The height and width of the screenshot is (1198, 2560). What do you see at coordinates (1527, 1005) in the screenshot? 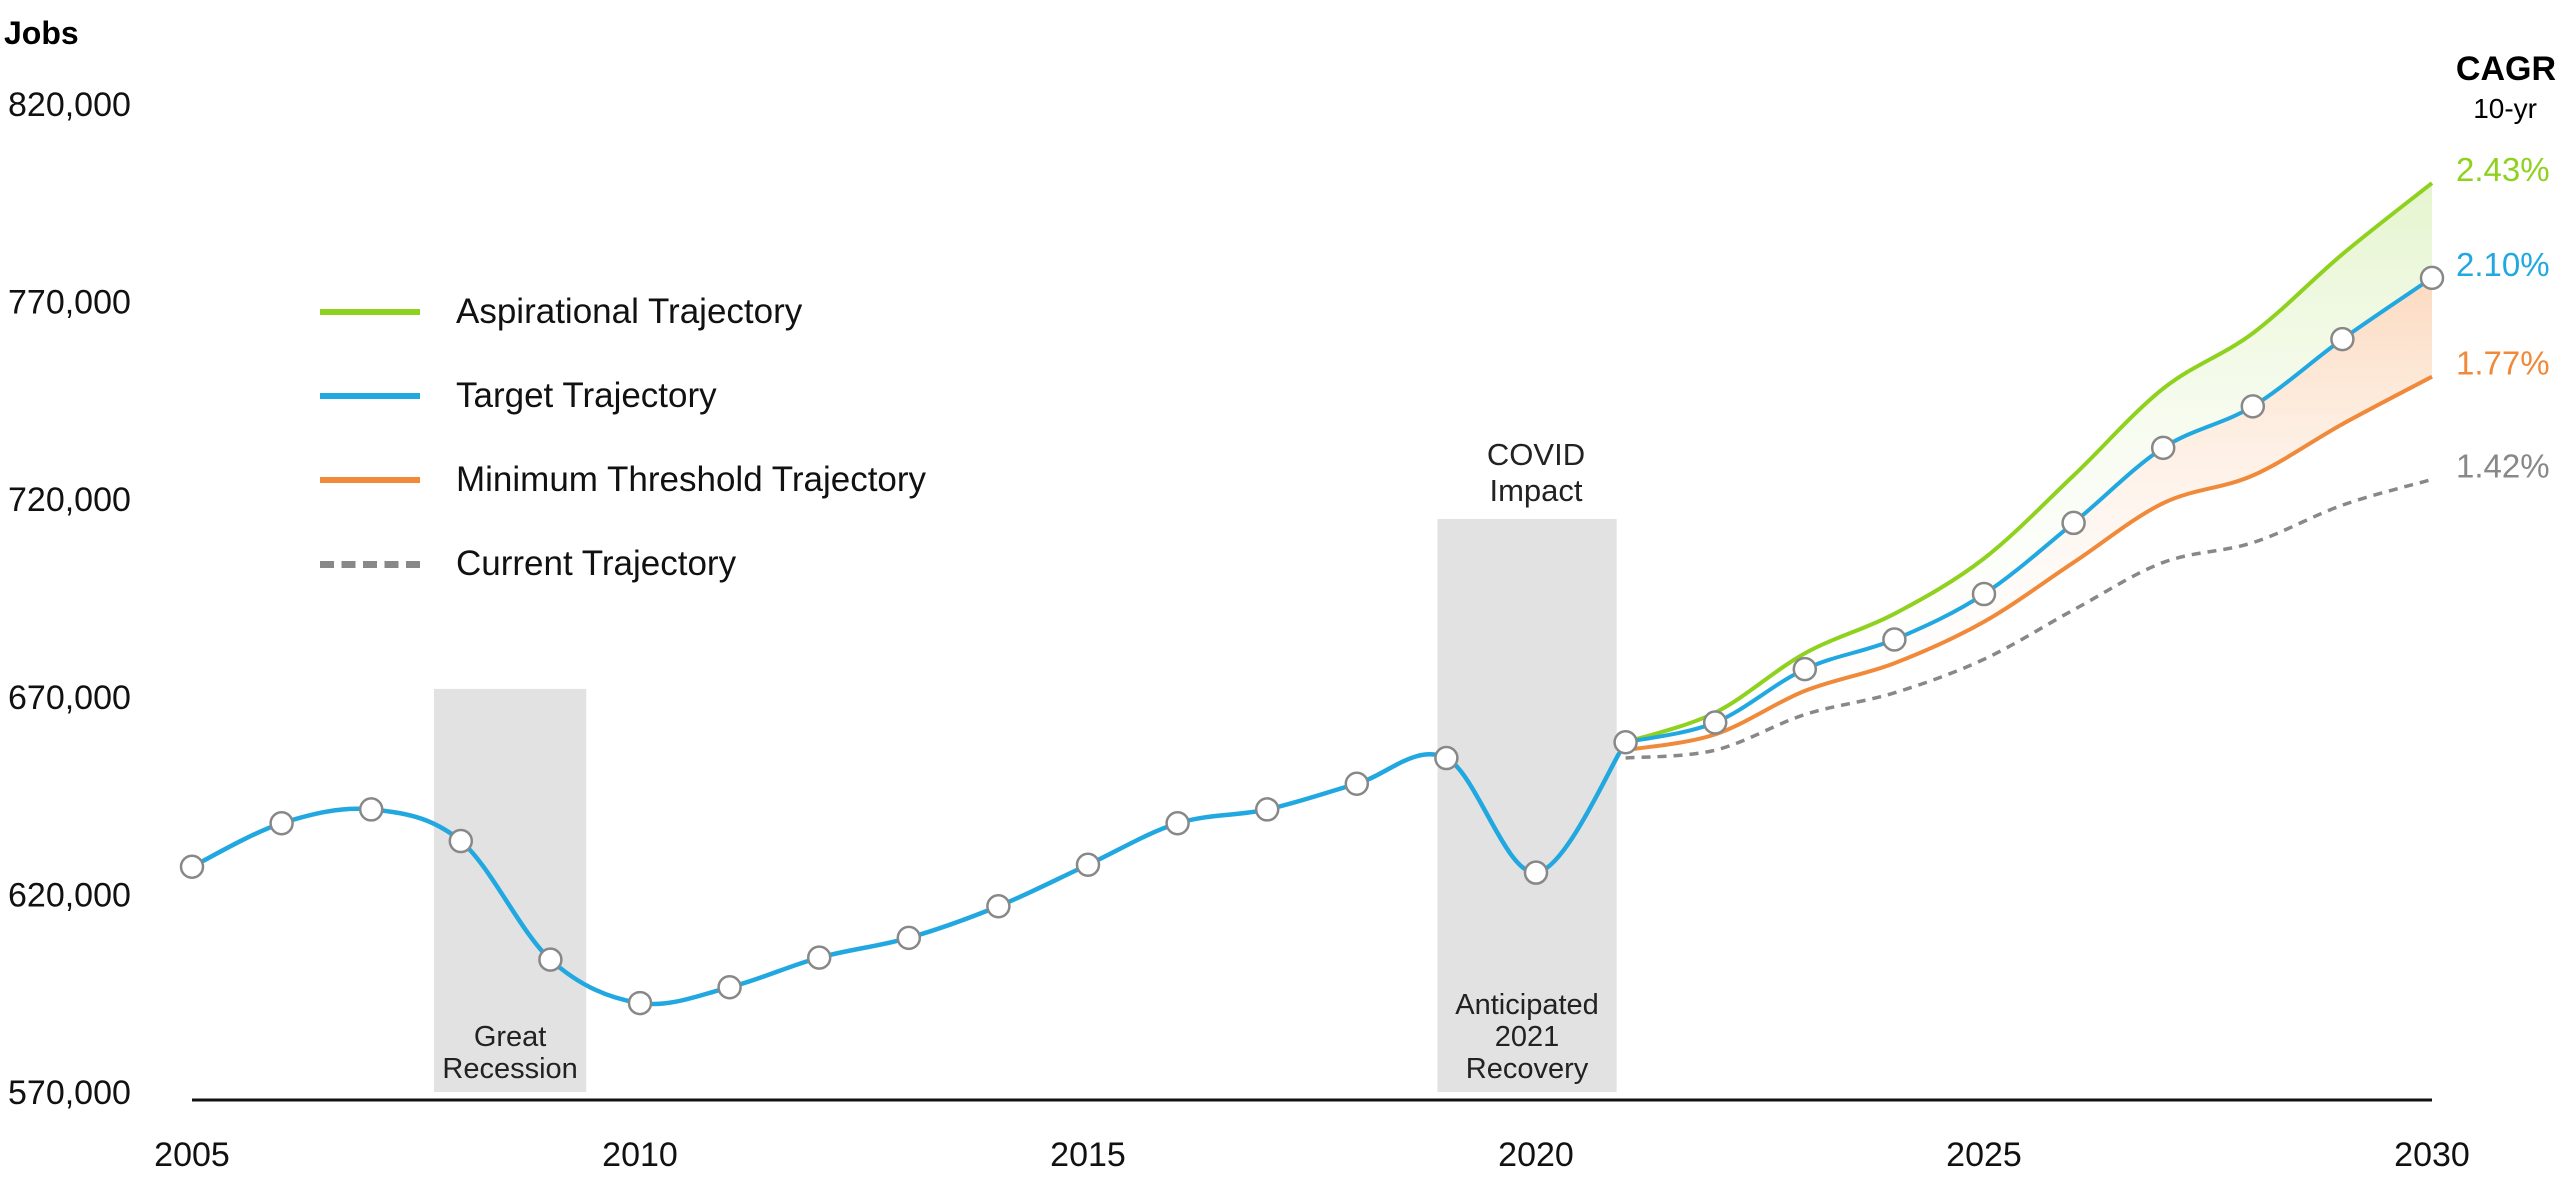
I see `region-label: Anticipated` at bounding box center [1527, 1005].